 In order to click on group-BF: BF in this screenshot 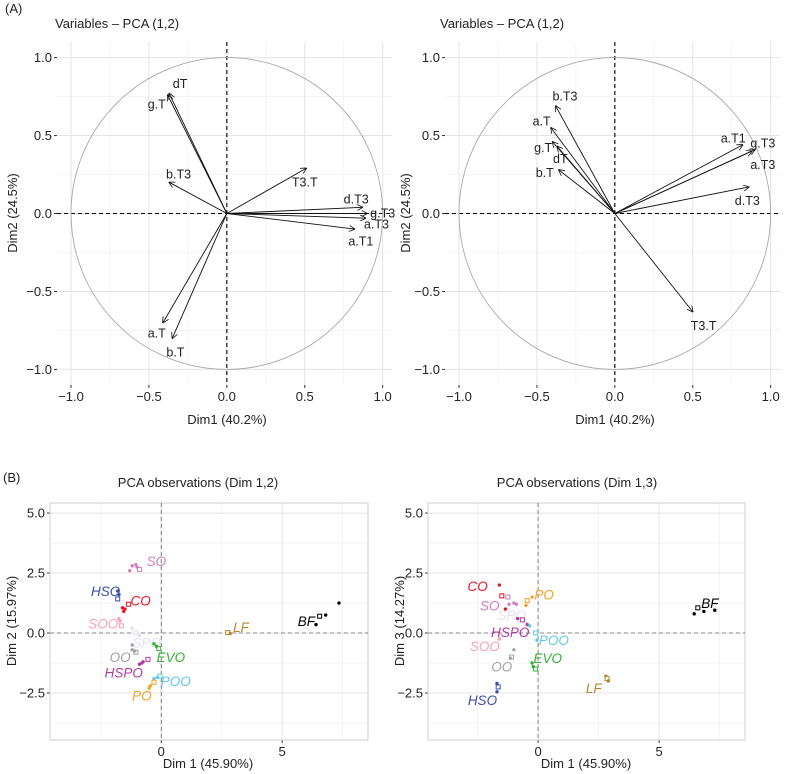, I will do `click(705, 606)`.